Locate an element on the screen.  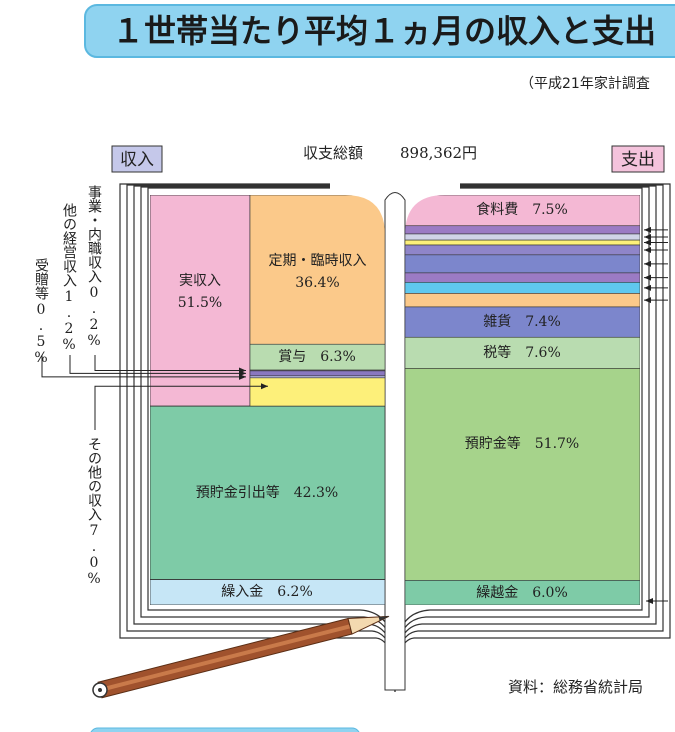
segment-value: 51.7% is located at coordinates (557, 444).